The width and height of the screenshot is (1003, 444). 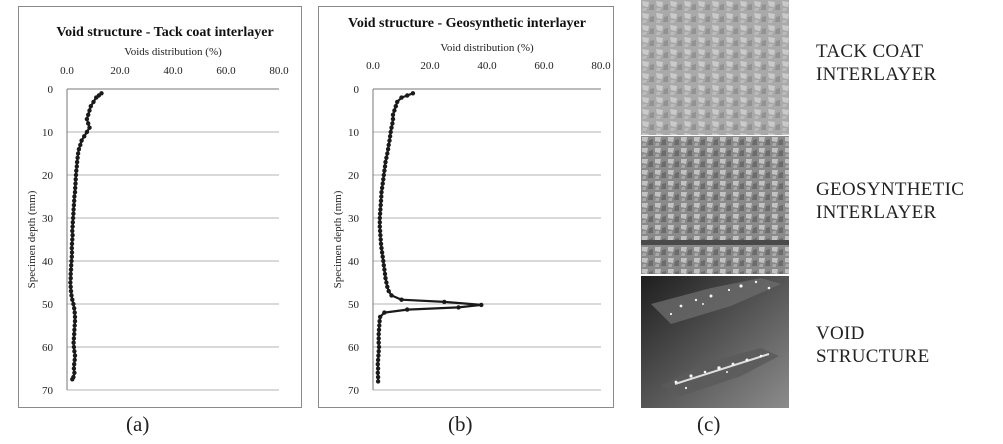 What do you see at coordinates (715, 205) in the screenshot?
I see `specimen-photo-strip` at bounding box center [715, 205].